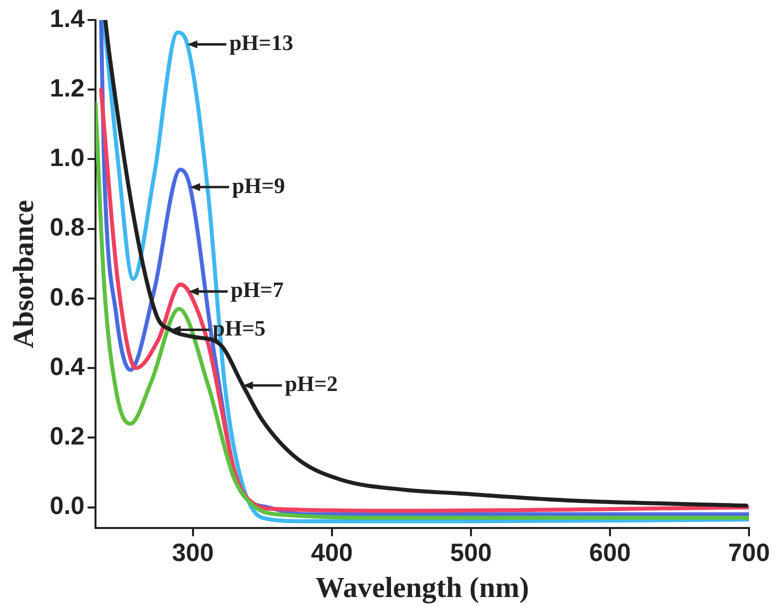 The width and height of the screenshot is (777, 607). I want to click on x-tick-label: 300, so click(193, 553).